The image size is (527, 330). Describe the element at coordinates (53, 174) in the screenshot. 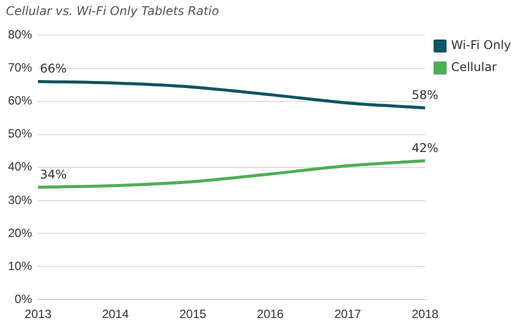

I see `data-label: 34%` at that location.